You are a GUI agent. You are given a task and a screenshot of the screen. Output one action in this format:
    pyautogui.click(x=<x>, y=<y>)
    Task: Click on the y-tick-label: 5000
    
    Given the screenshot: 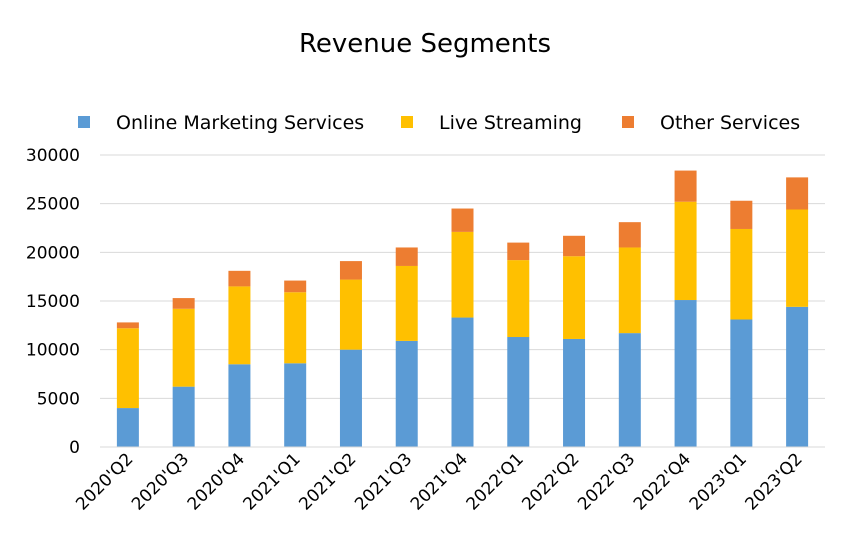 What is the action you would take?
    pyautogui.click(x=58, y=399)
    